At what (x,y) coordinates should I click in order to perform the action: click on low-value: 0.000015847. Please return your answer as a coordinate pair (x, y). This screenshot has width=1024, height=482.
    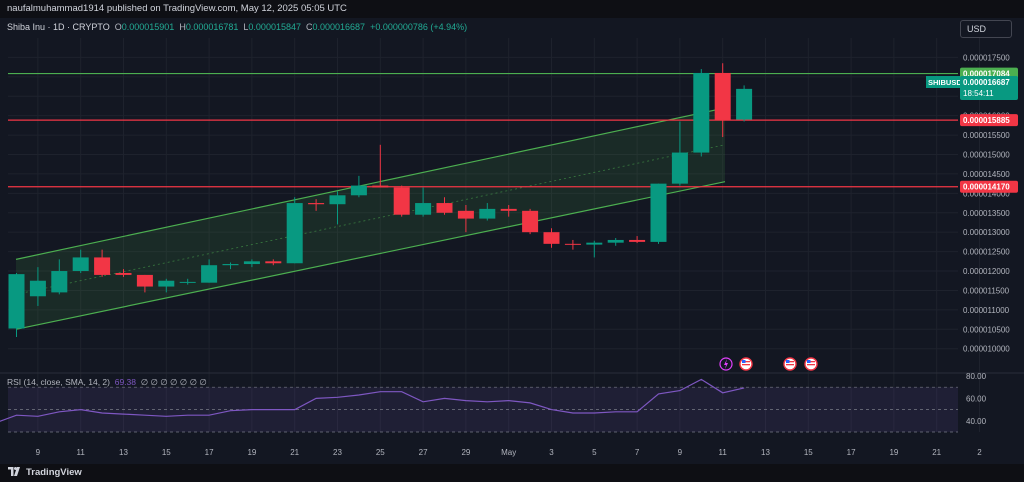
    Looking at the image, I should click on (274, 27).